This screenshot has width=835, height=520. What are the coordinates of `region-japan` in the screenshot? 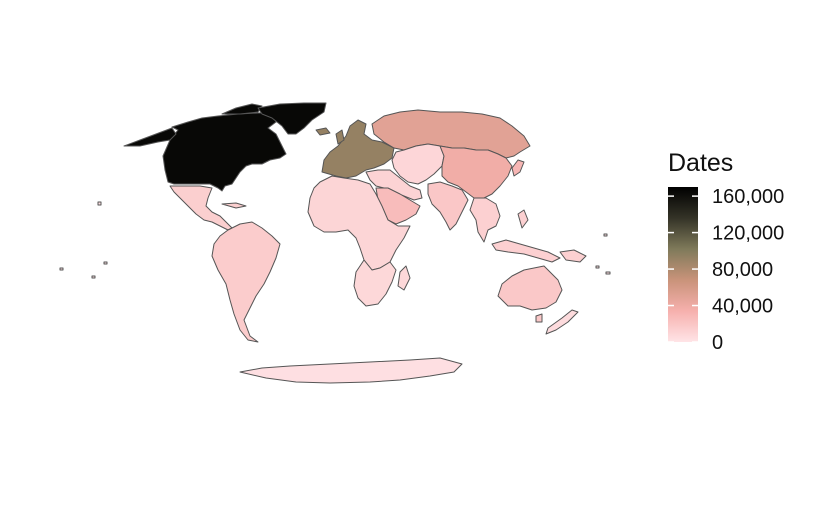 It's located at (518, 168).